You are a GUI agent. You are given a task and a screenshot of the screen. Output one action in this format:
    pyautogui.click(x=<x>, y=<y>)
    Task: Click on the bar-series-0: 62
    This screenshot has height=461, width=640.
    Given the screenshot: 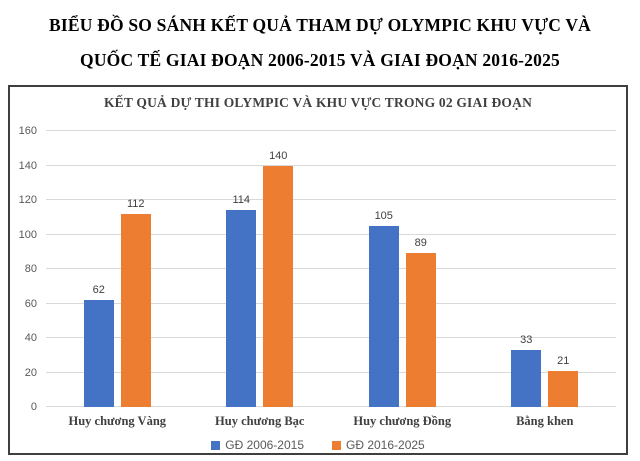 What is the action you would take?
    pyautogui.click(x=98, y=345)
    